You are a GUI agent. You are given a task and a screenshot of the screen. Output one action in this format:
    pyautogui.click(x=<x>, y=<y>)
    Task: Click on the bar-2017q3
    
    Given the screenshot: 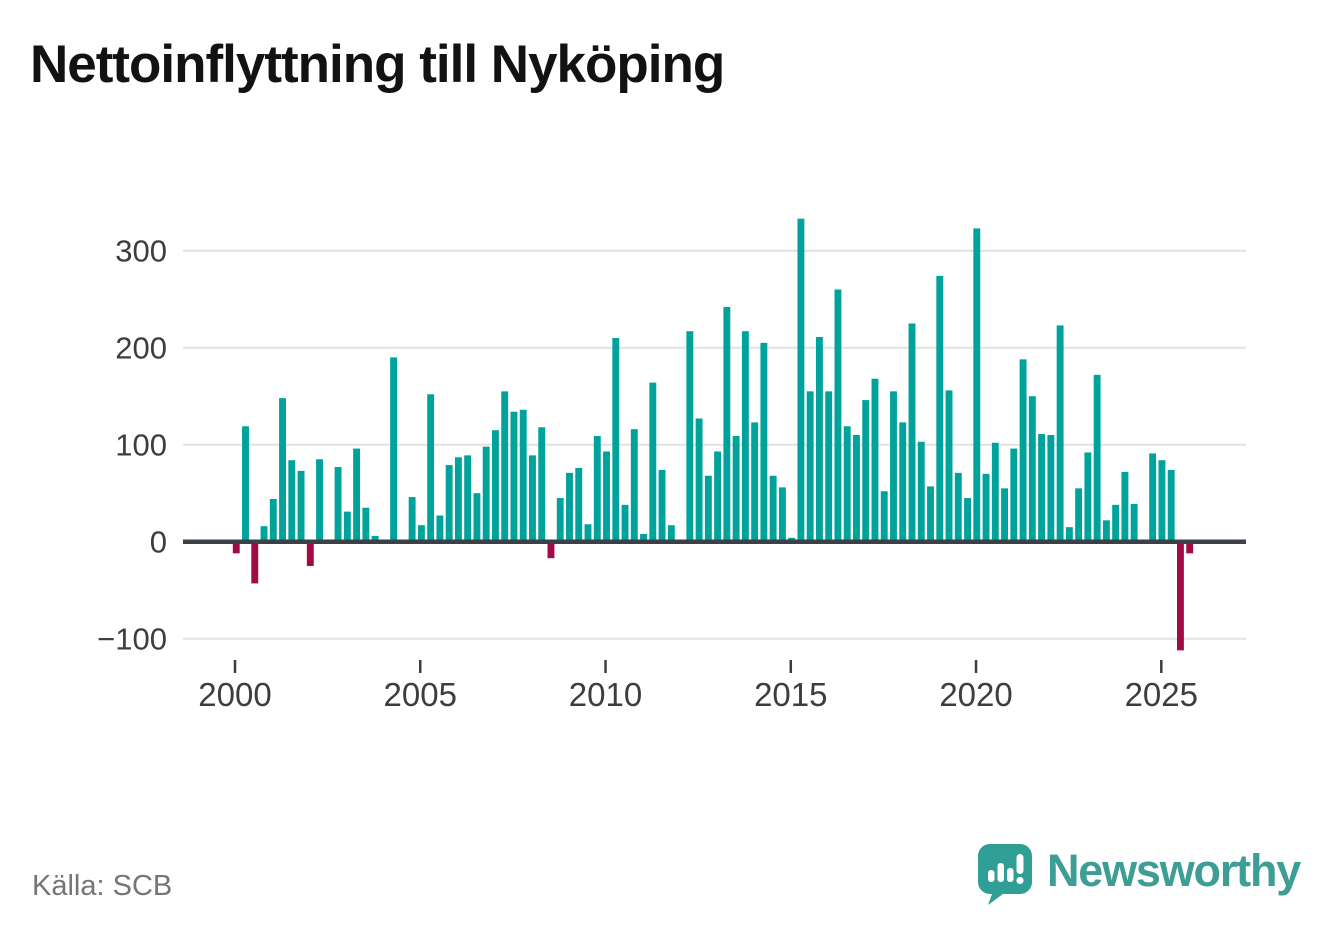 What is the action you would take?
    pyautogui.click(x=884, y=516)
    